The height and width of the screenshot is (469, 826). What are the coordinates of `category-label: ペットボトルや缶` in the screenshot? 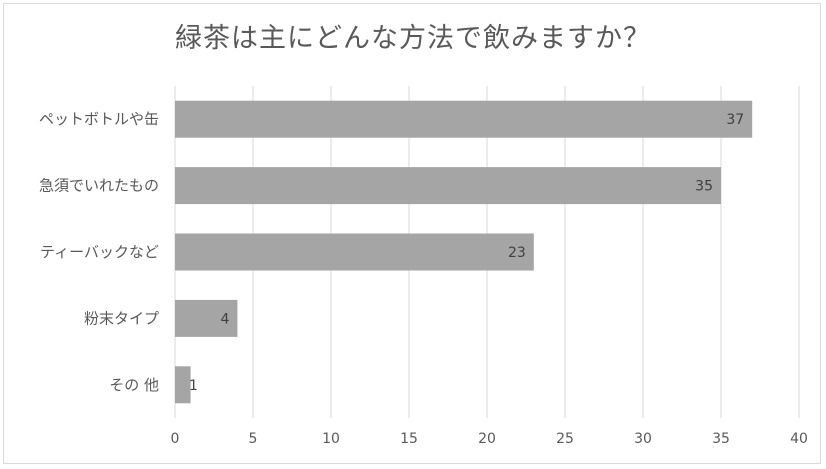 It's located at (99, 119).